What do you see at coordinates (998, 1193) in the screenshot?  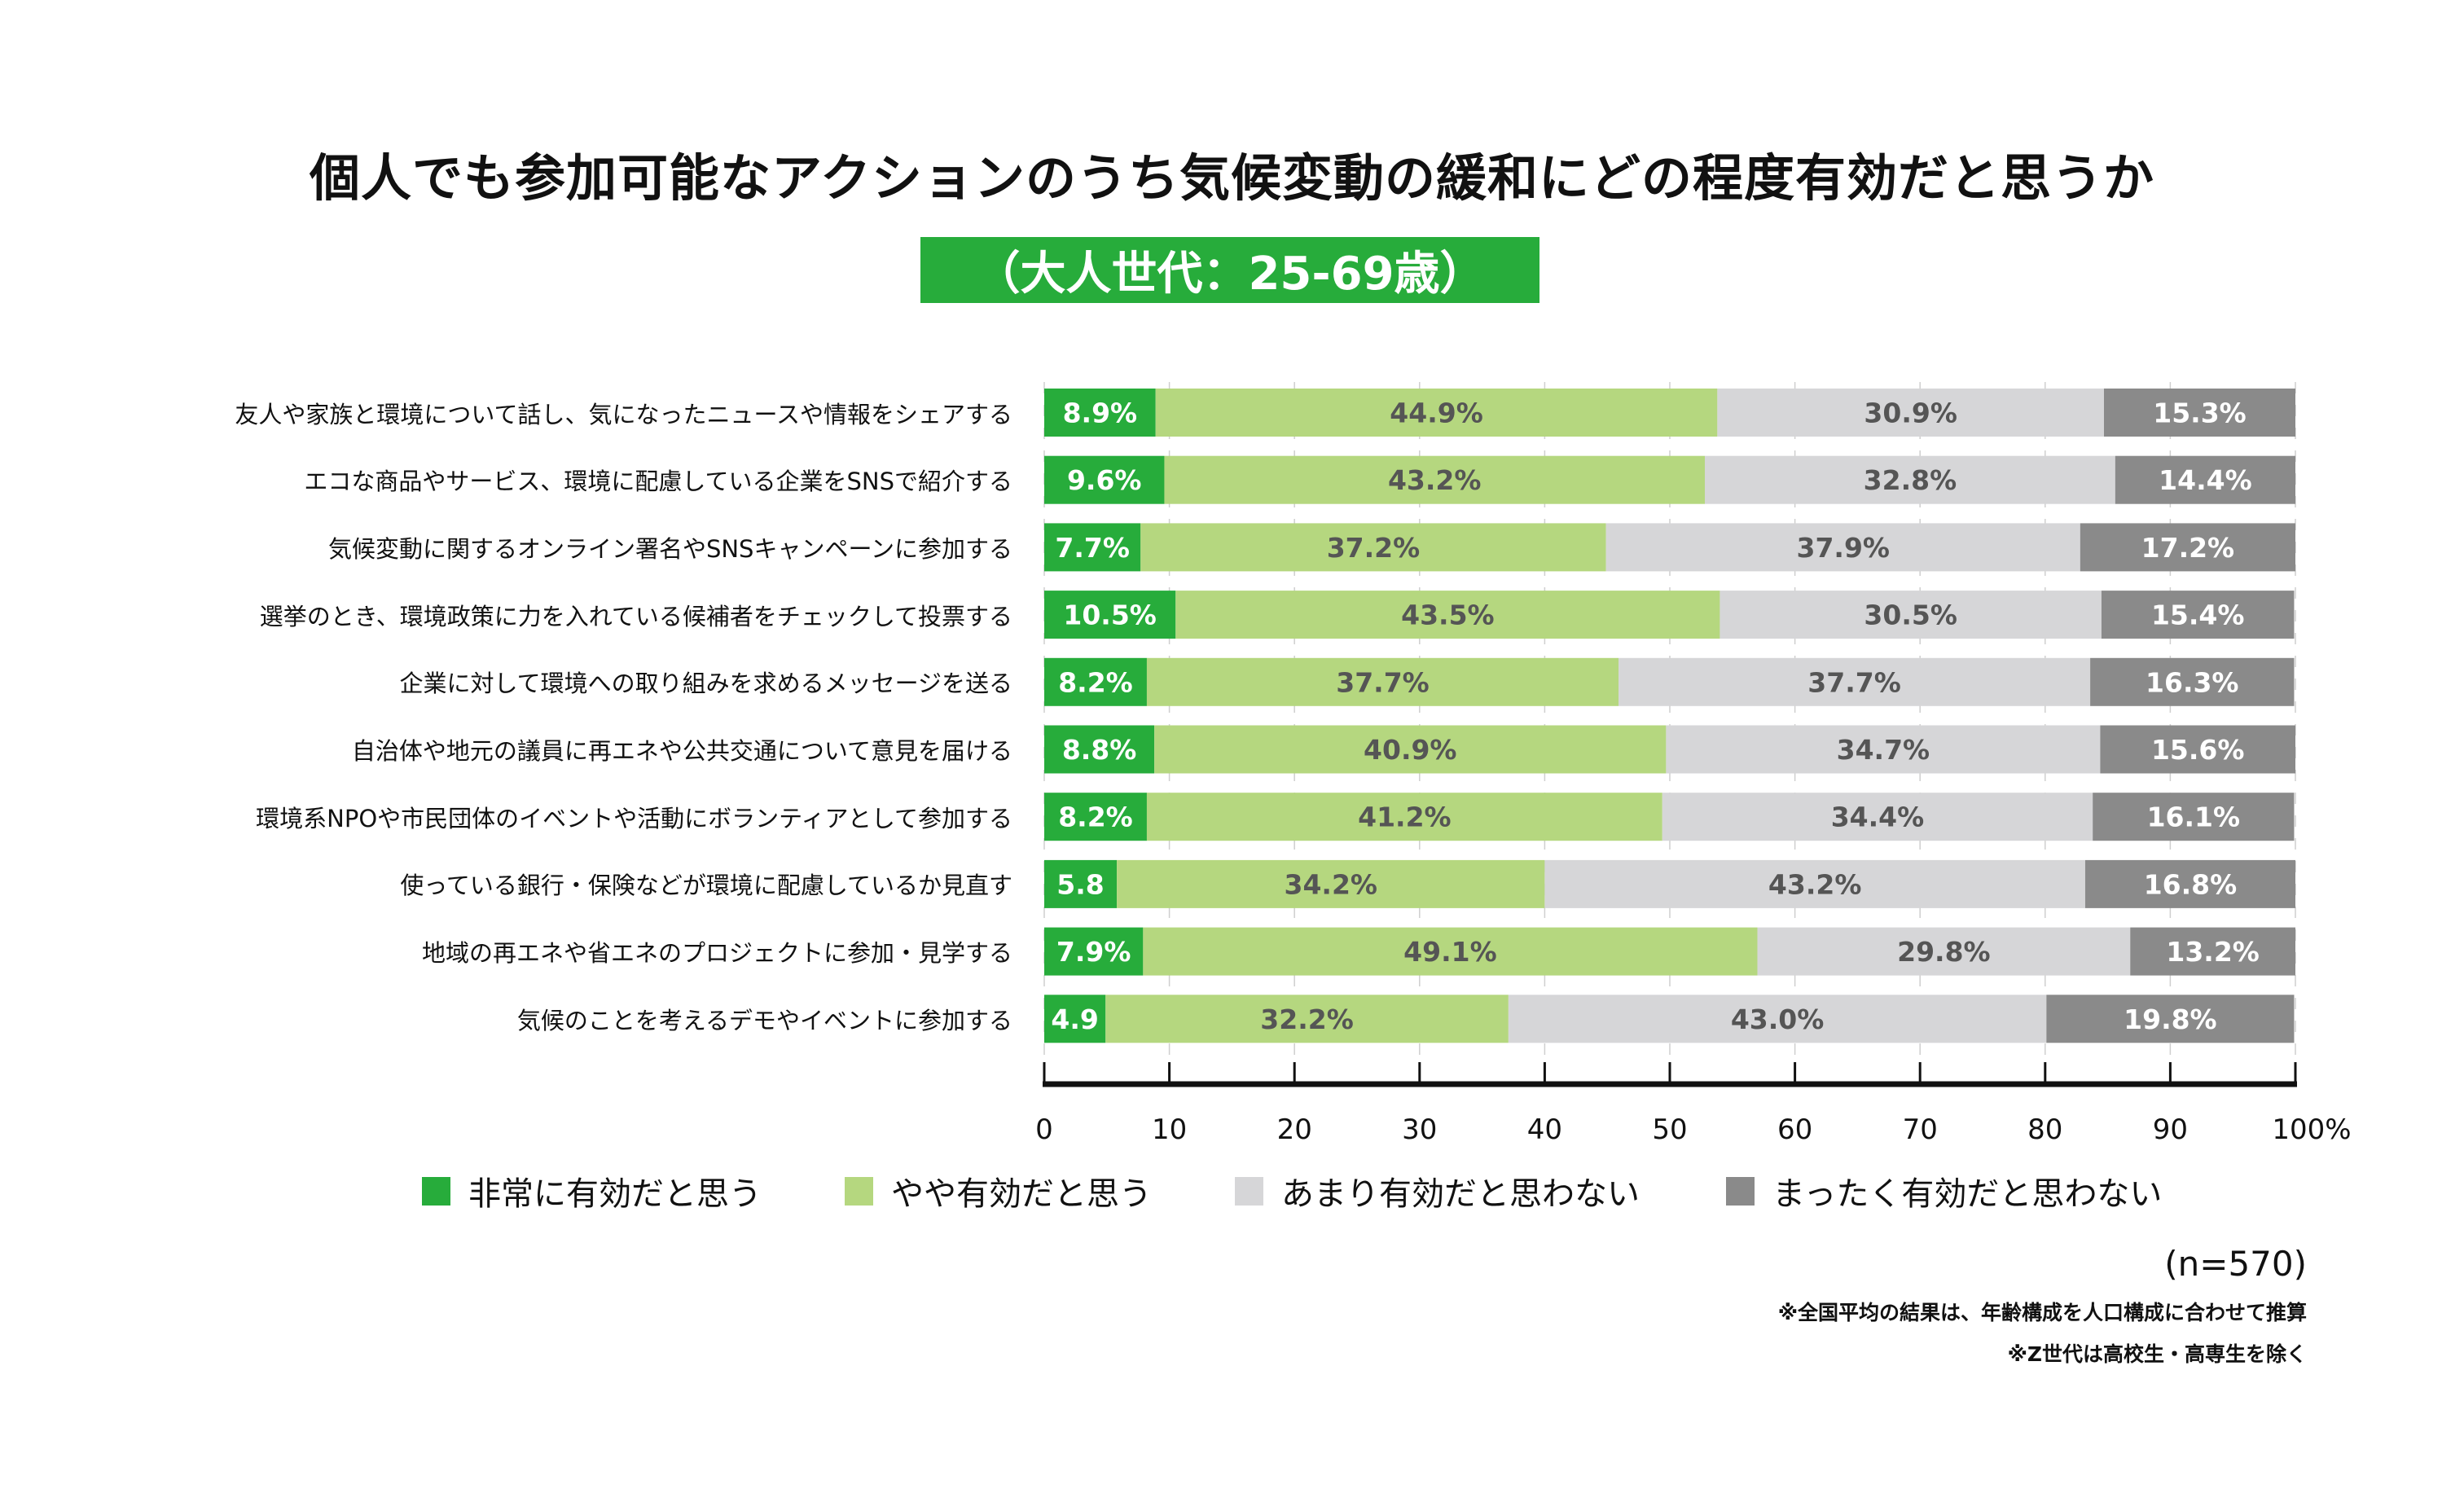 I see `legend-item-somewhat-effective: やや有効だと思う` at bounding box center [998, 1193].